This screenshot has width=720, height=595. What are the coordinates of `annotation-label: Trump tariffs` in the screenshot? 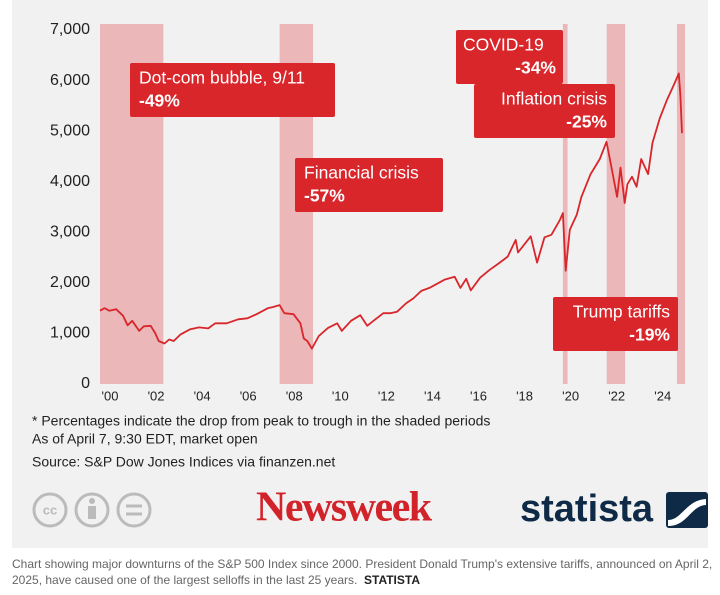 It's located at (621, 312).